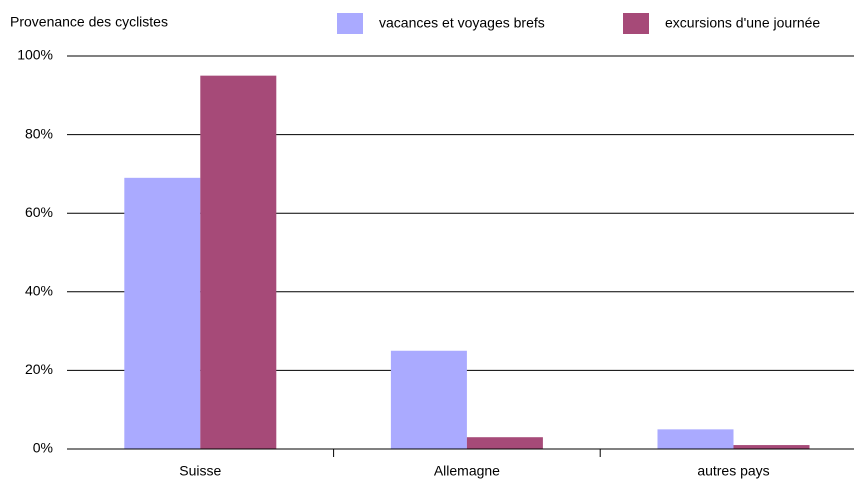 This screenshot has width=854, height=481. I want to click on legend-label: excursions d'une journée, so click(742, 23).